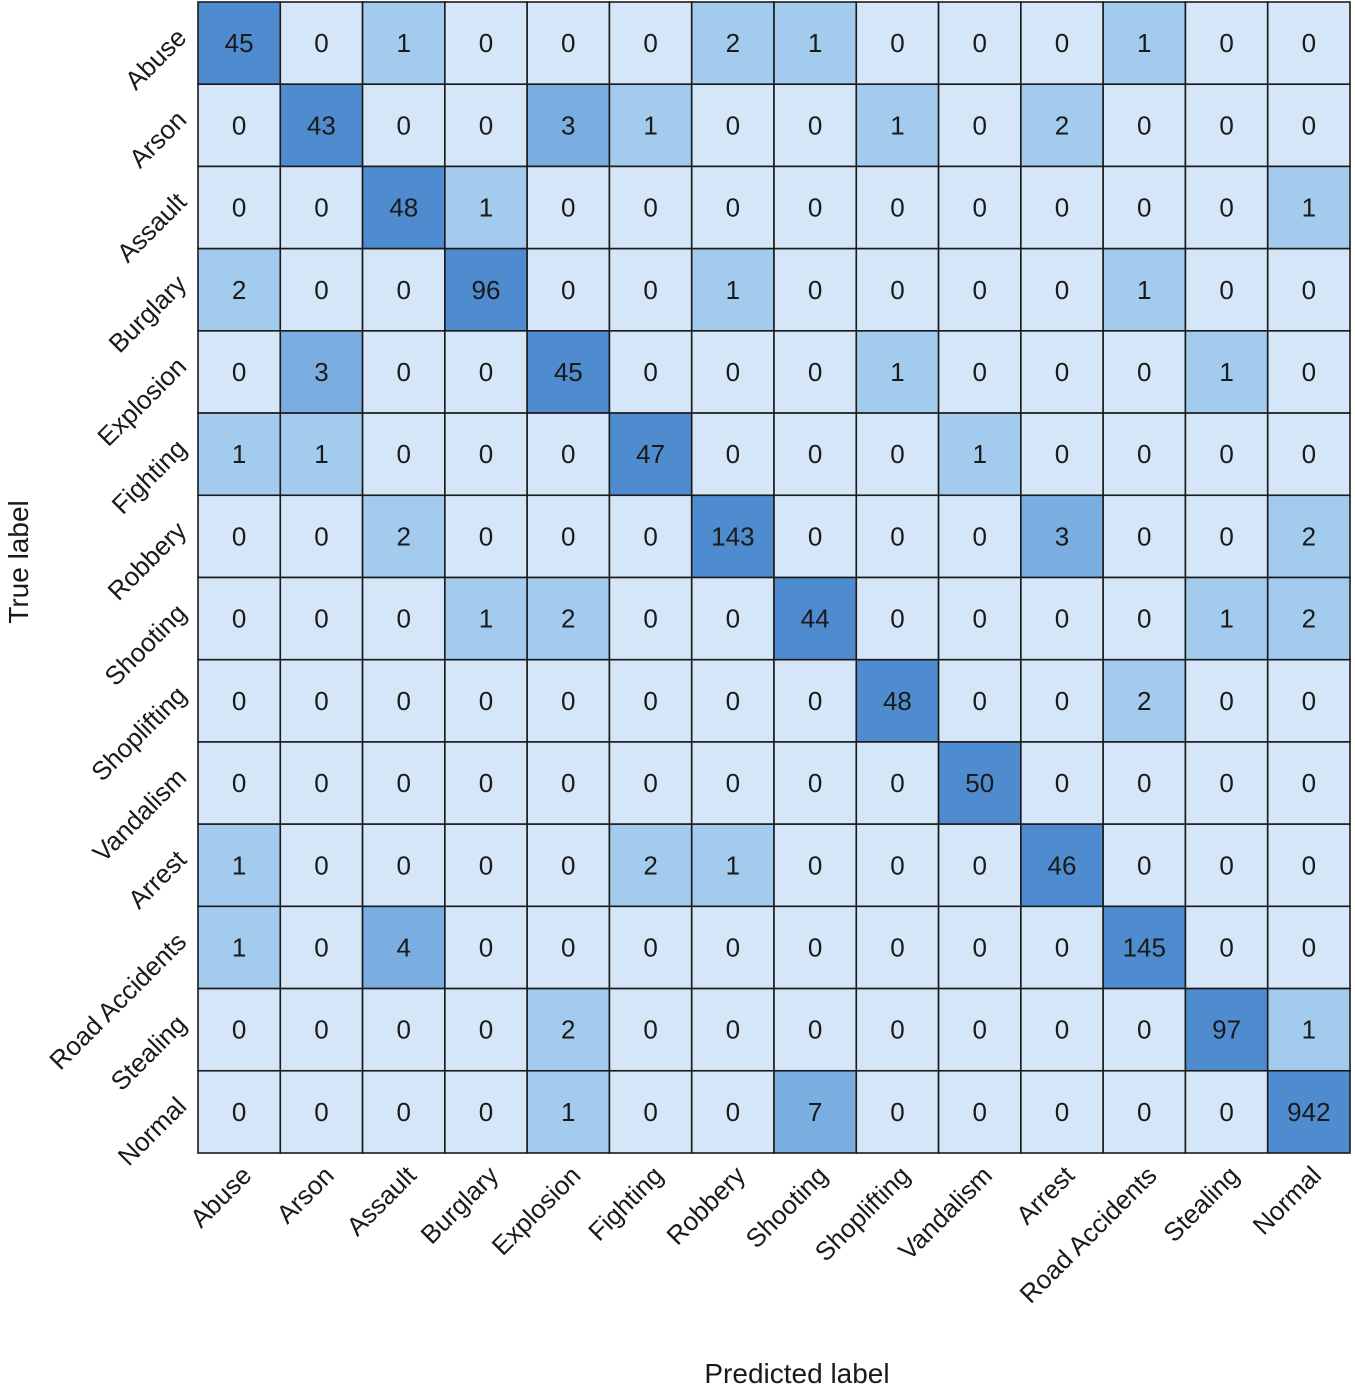 The width and height of the screenshot is (1355, 1388). I want to click on y-axis-label: True label, so click(18, 561).